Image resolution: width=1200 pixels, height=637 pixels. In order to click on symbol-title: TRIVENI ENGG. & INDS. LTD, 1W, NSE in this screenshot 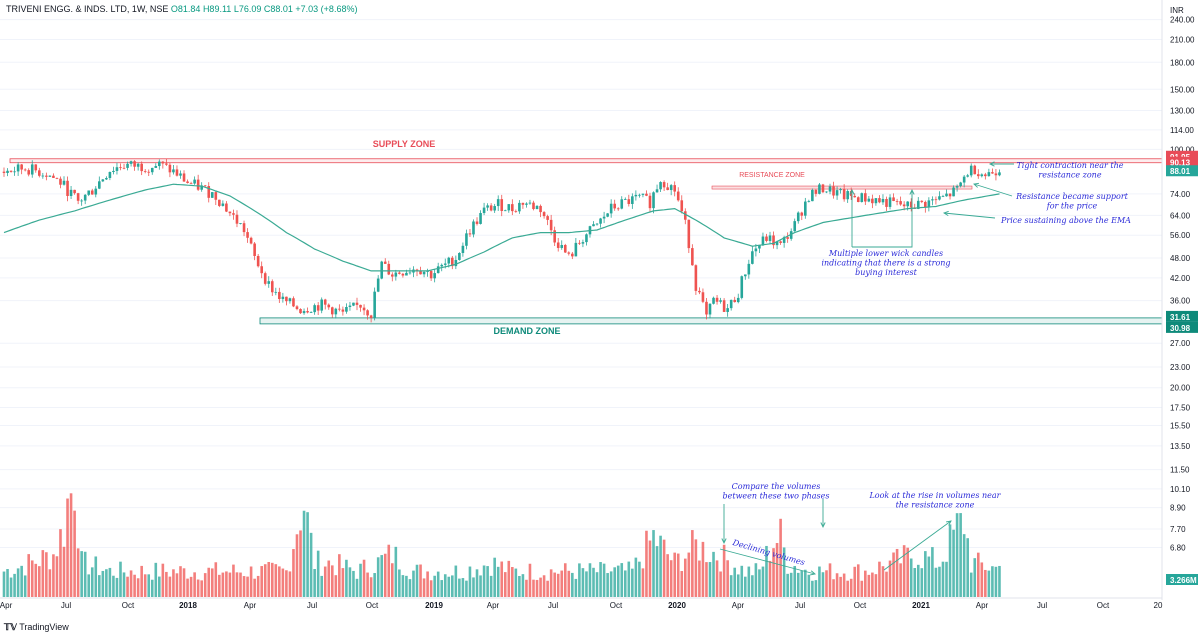, I will do `click(87, 9)`.